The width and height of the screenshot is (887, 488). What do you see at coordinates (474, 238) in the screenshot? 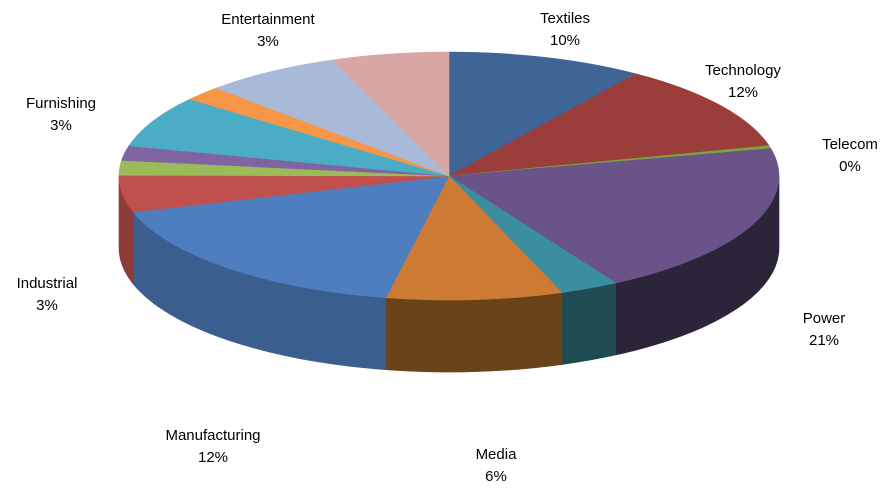
I see `pie-slice-media` at bounding box center [474, 238].